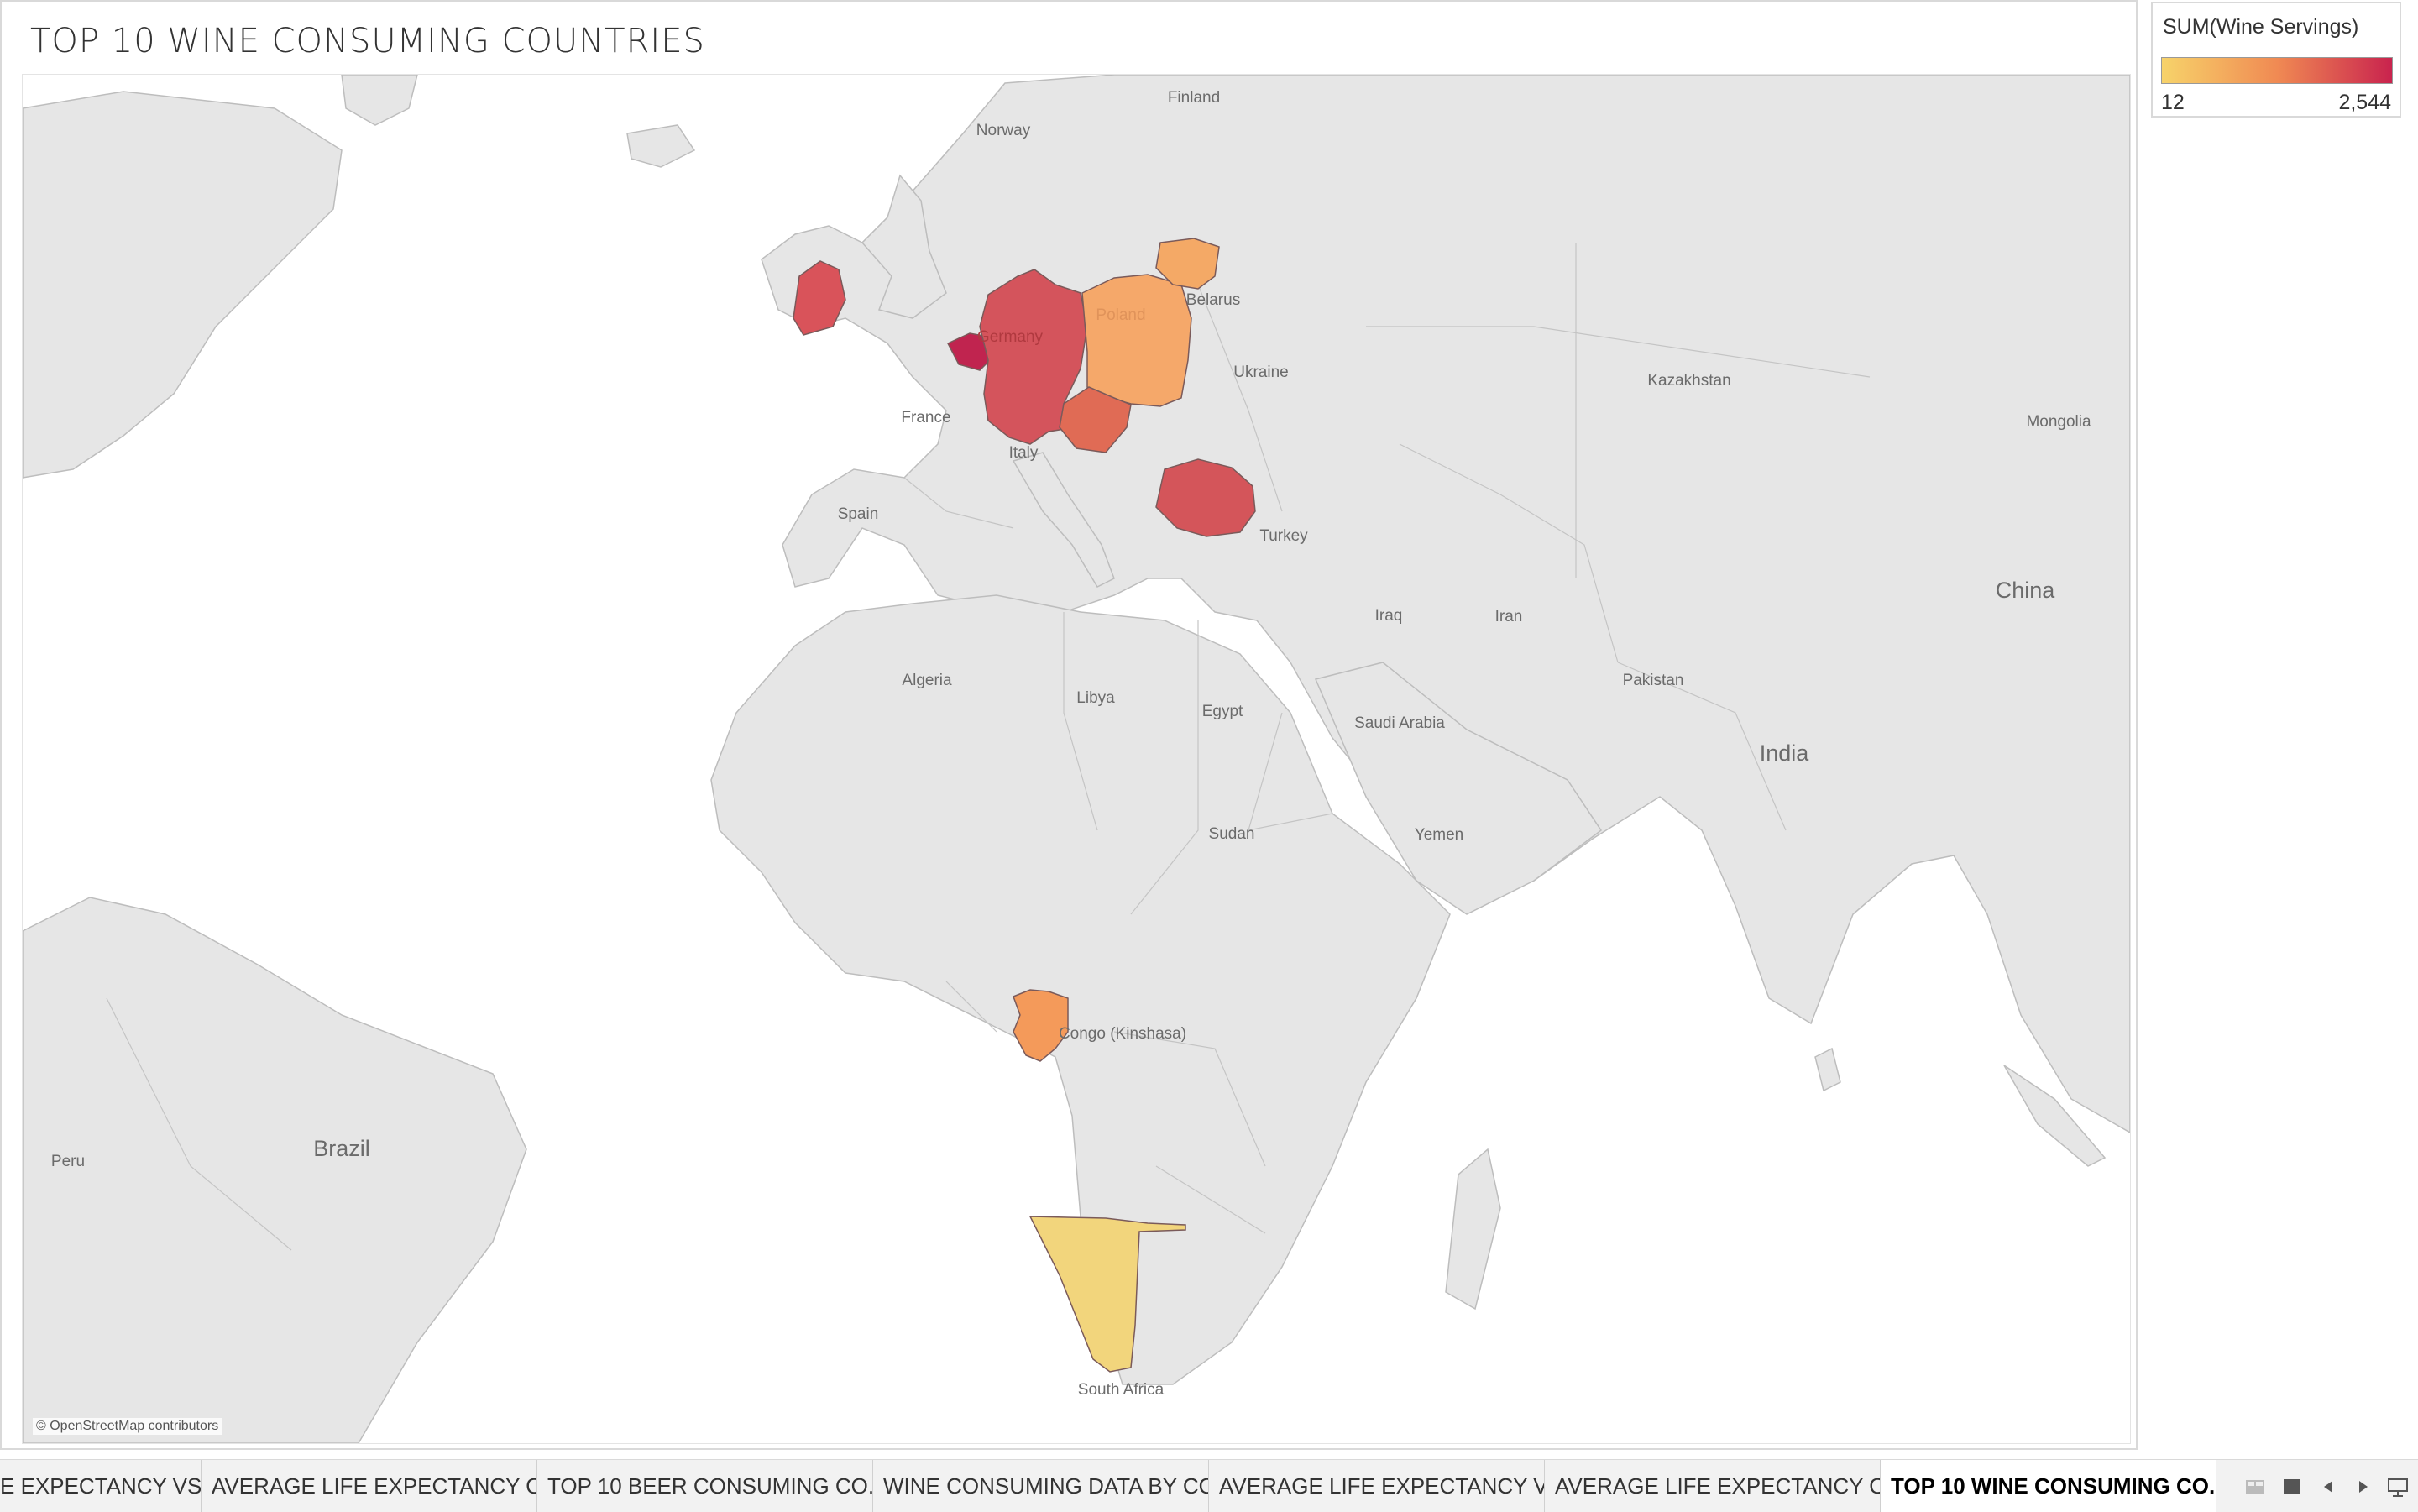  I want to click on label-norway: Norway, so click(1003, 130).